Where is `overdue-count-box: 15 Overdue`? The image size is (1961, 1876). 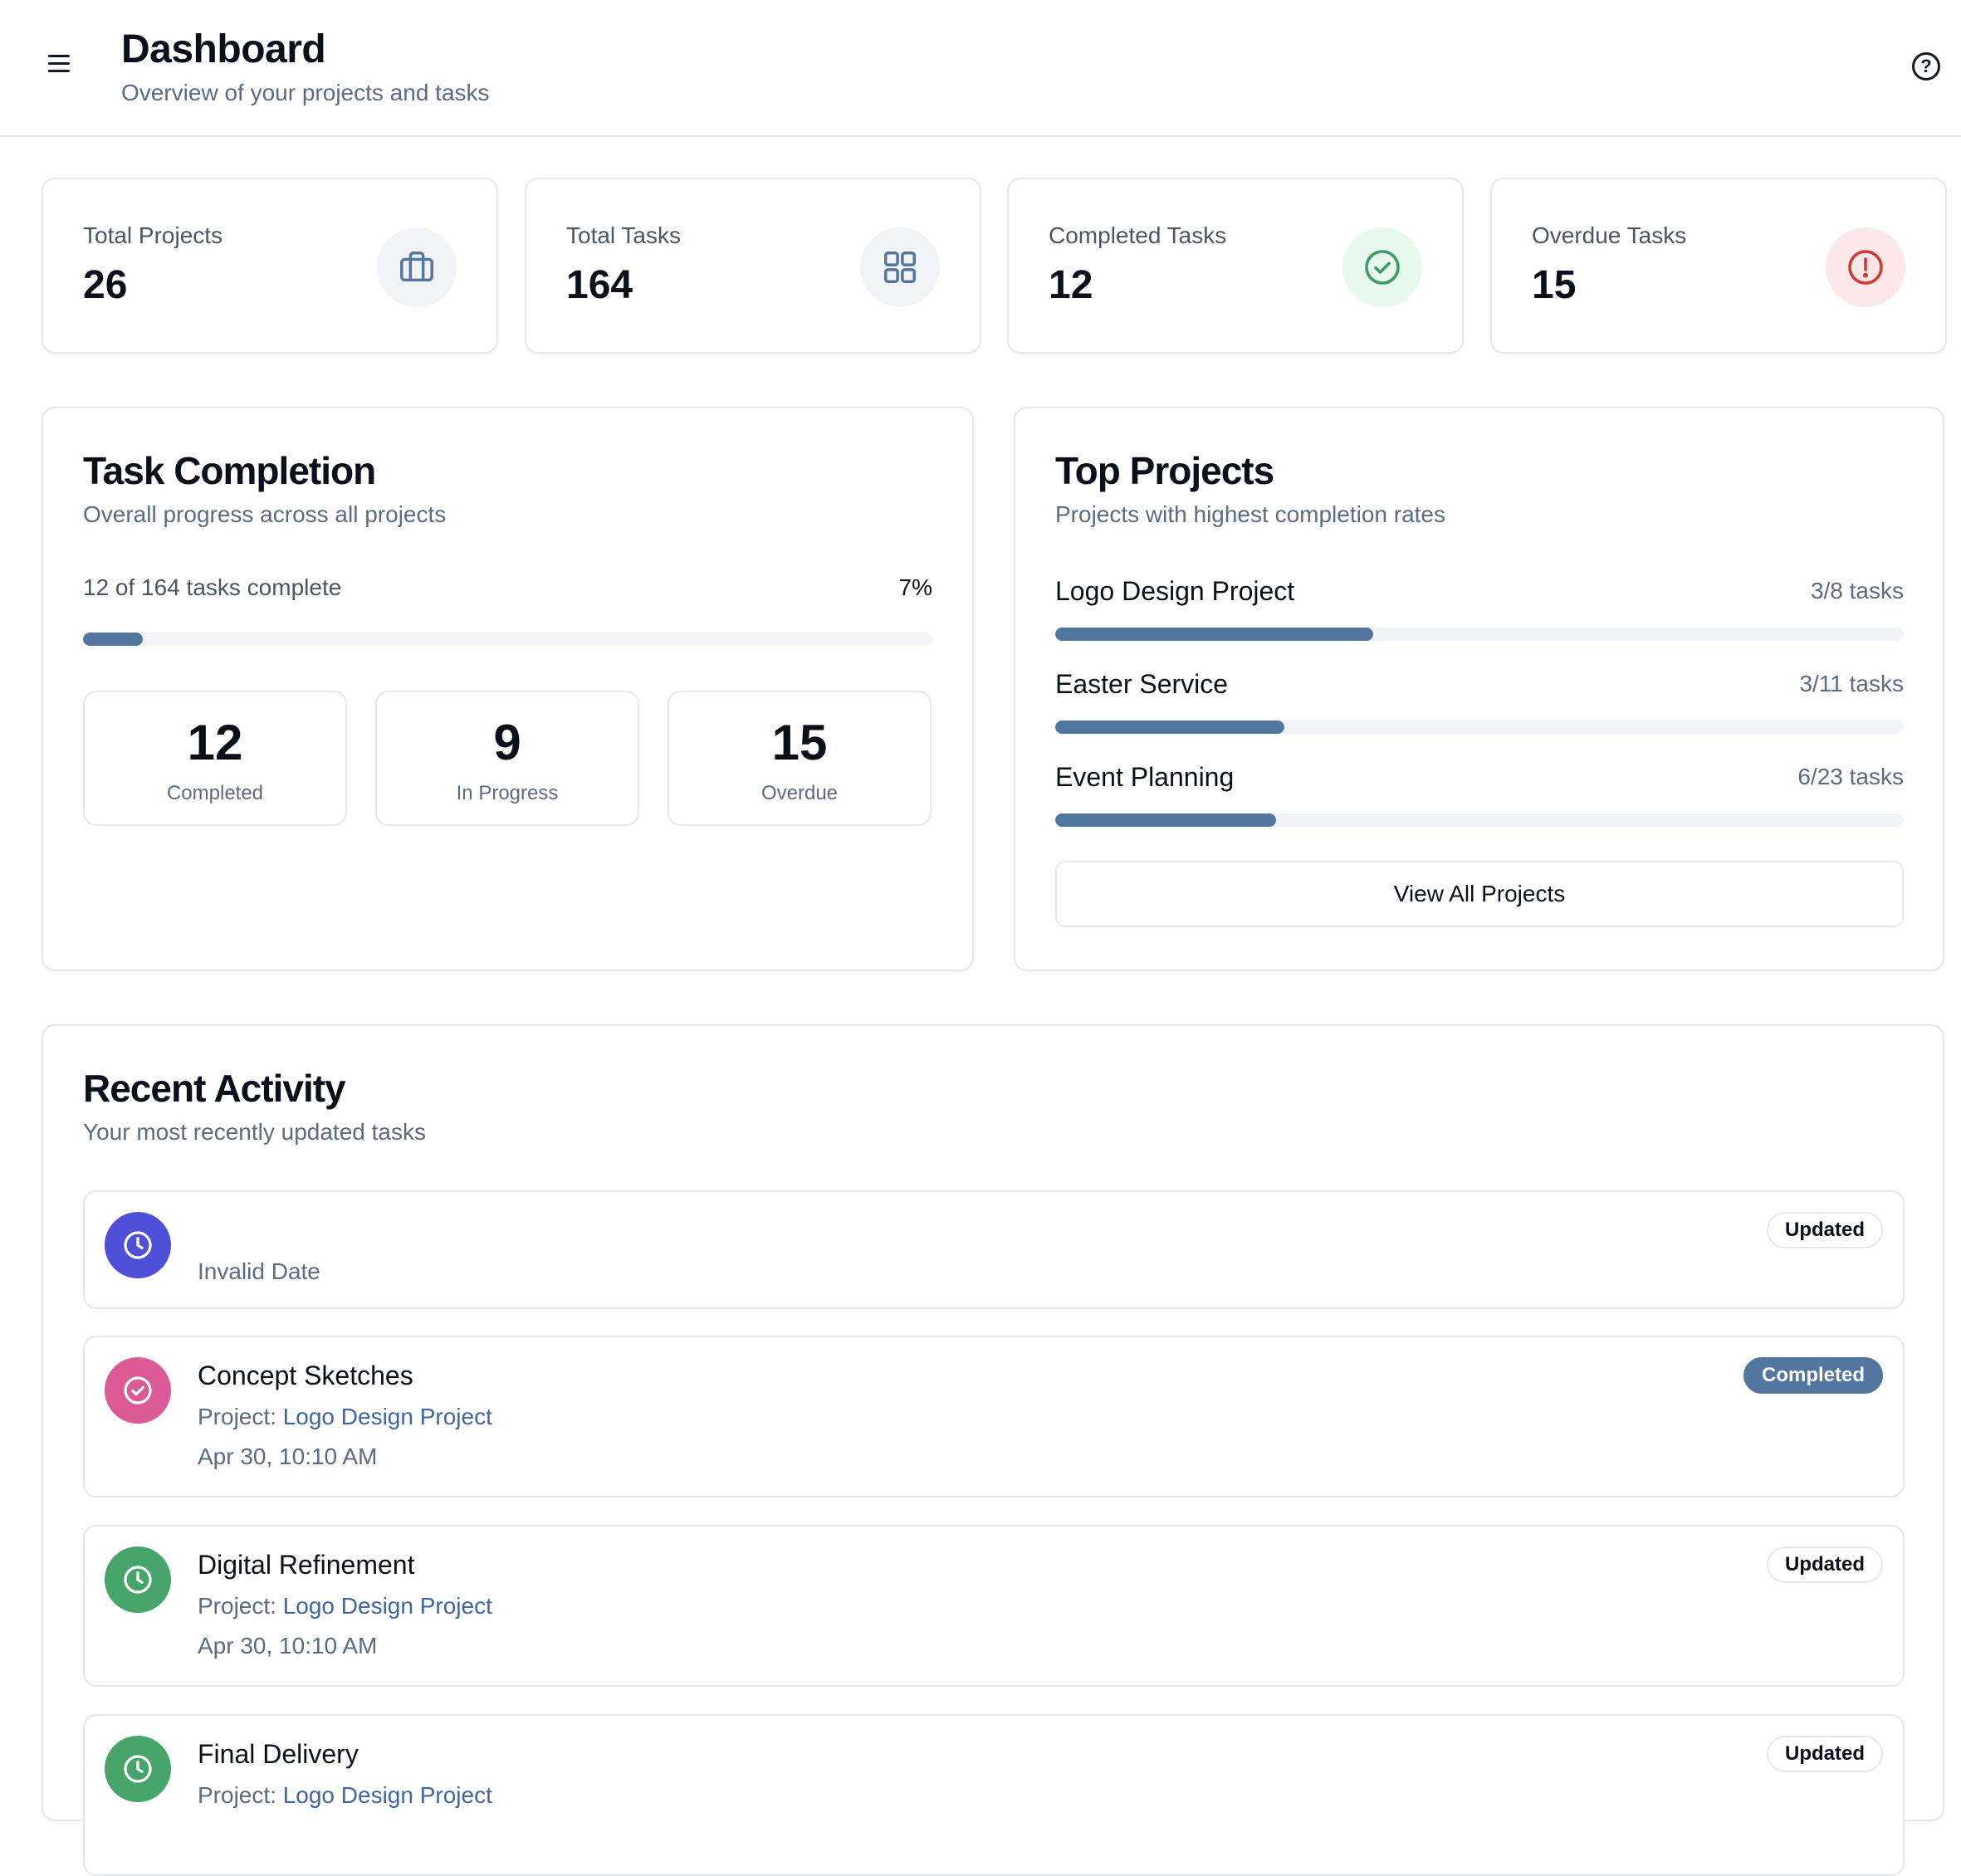
overdue-count-box: 15 Overdue is located at coordinates (800, 758).